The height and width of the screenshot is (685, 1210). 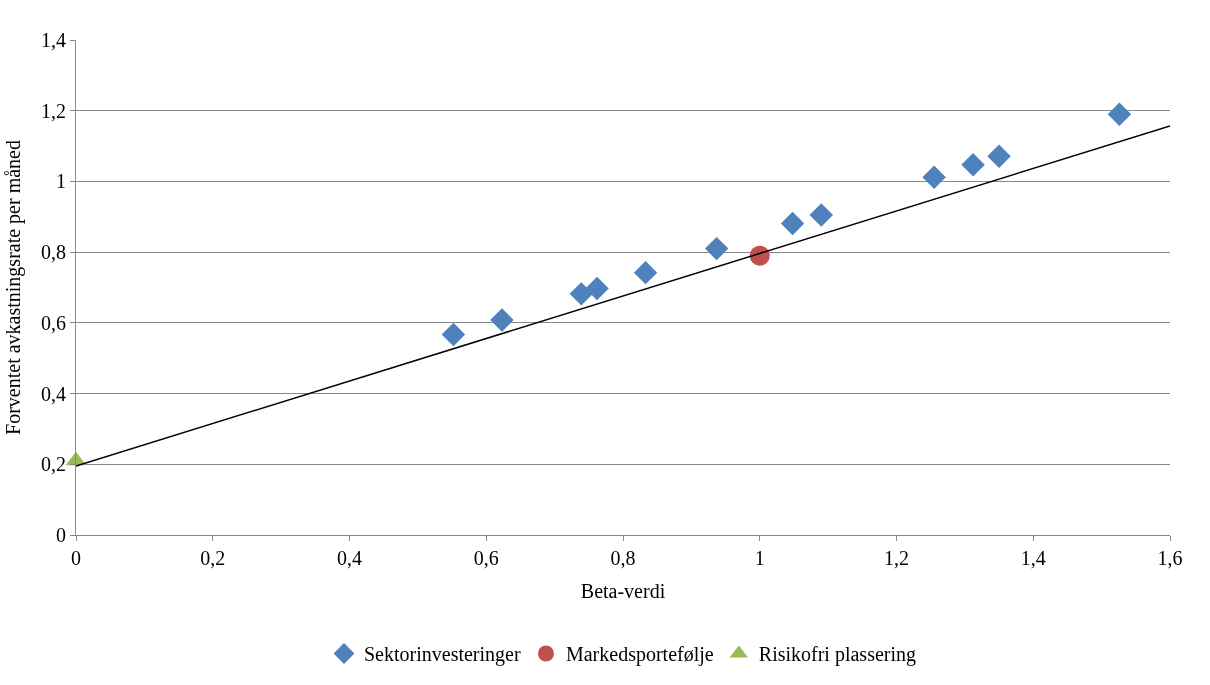 What do you see at coordinates (759, 558) in the screenshot?
I see `x-tick-label: 1` at bounding box center [759, 558].